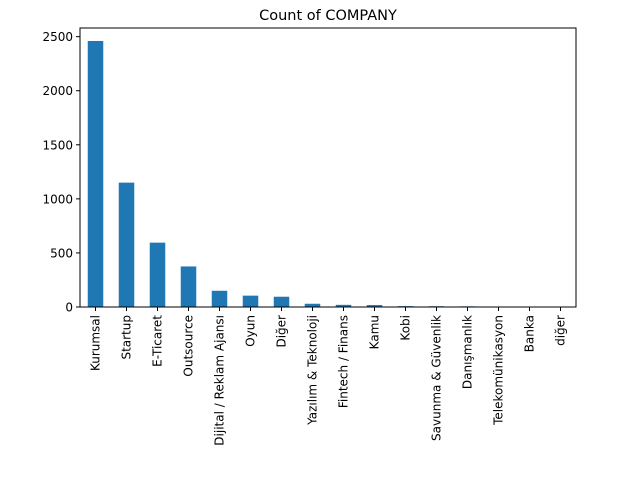  What do you see at coordinates (251, 331) in the screenshot?
I see `x-tick-label: Oyun` at bounding box center [251, 331].